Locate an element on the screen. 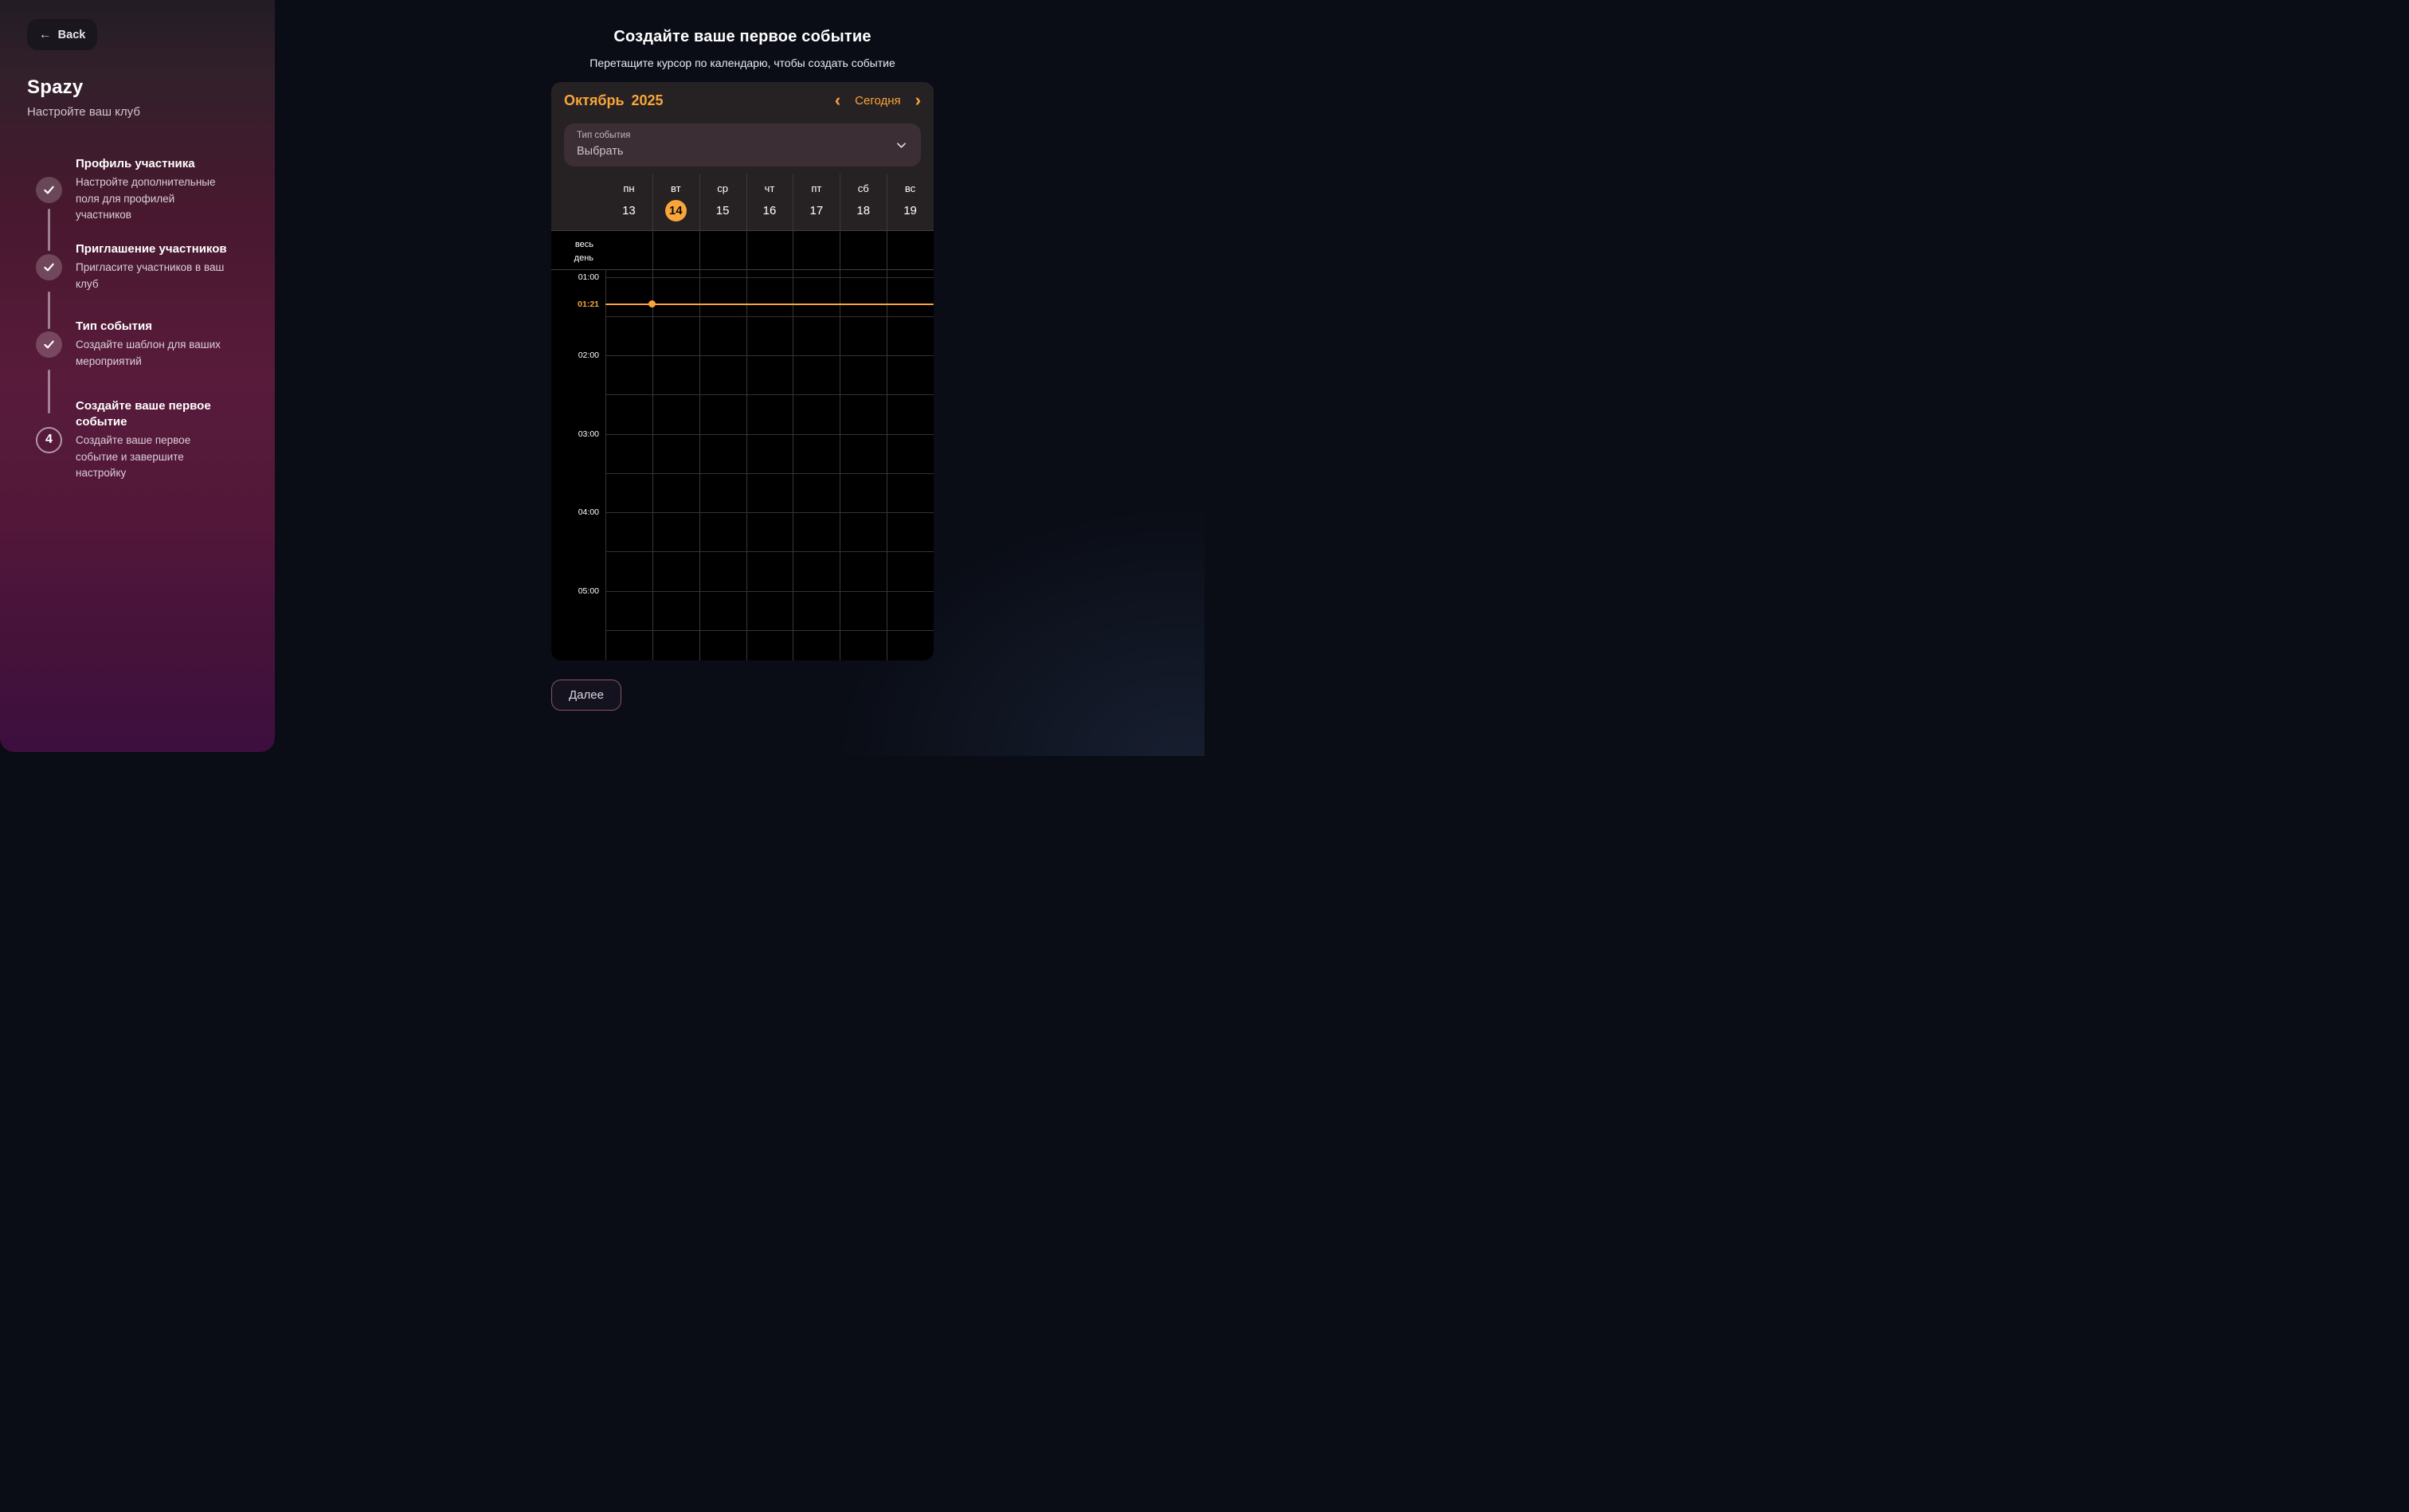 The width and height of the screenshot is (2409, 1512). time-gutter-border is located at coordinates (605, 464).